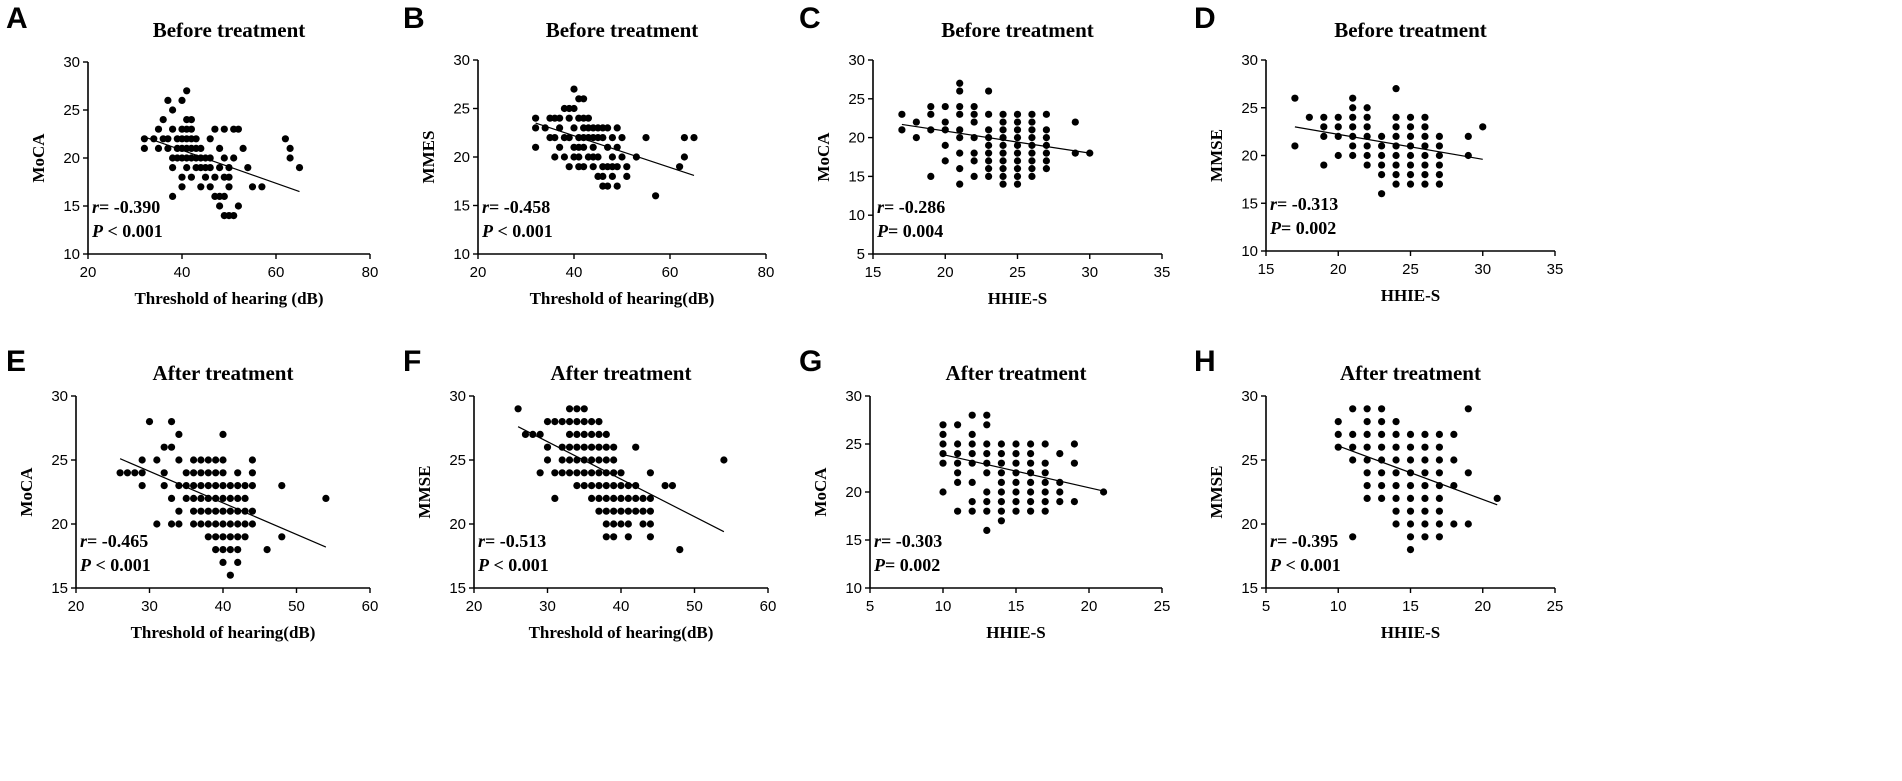 Image resolution: width=1902 pixels, height=781 pixels. I want to click on chart-c-y-label: MoCA, so click(823, 157).